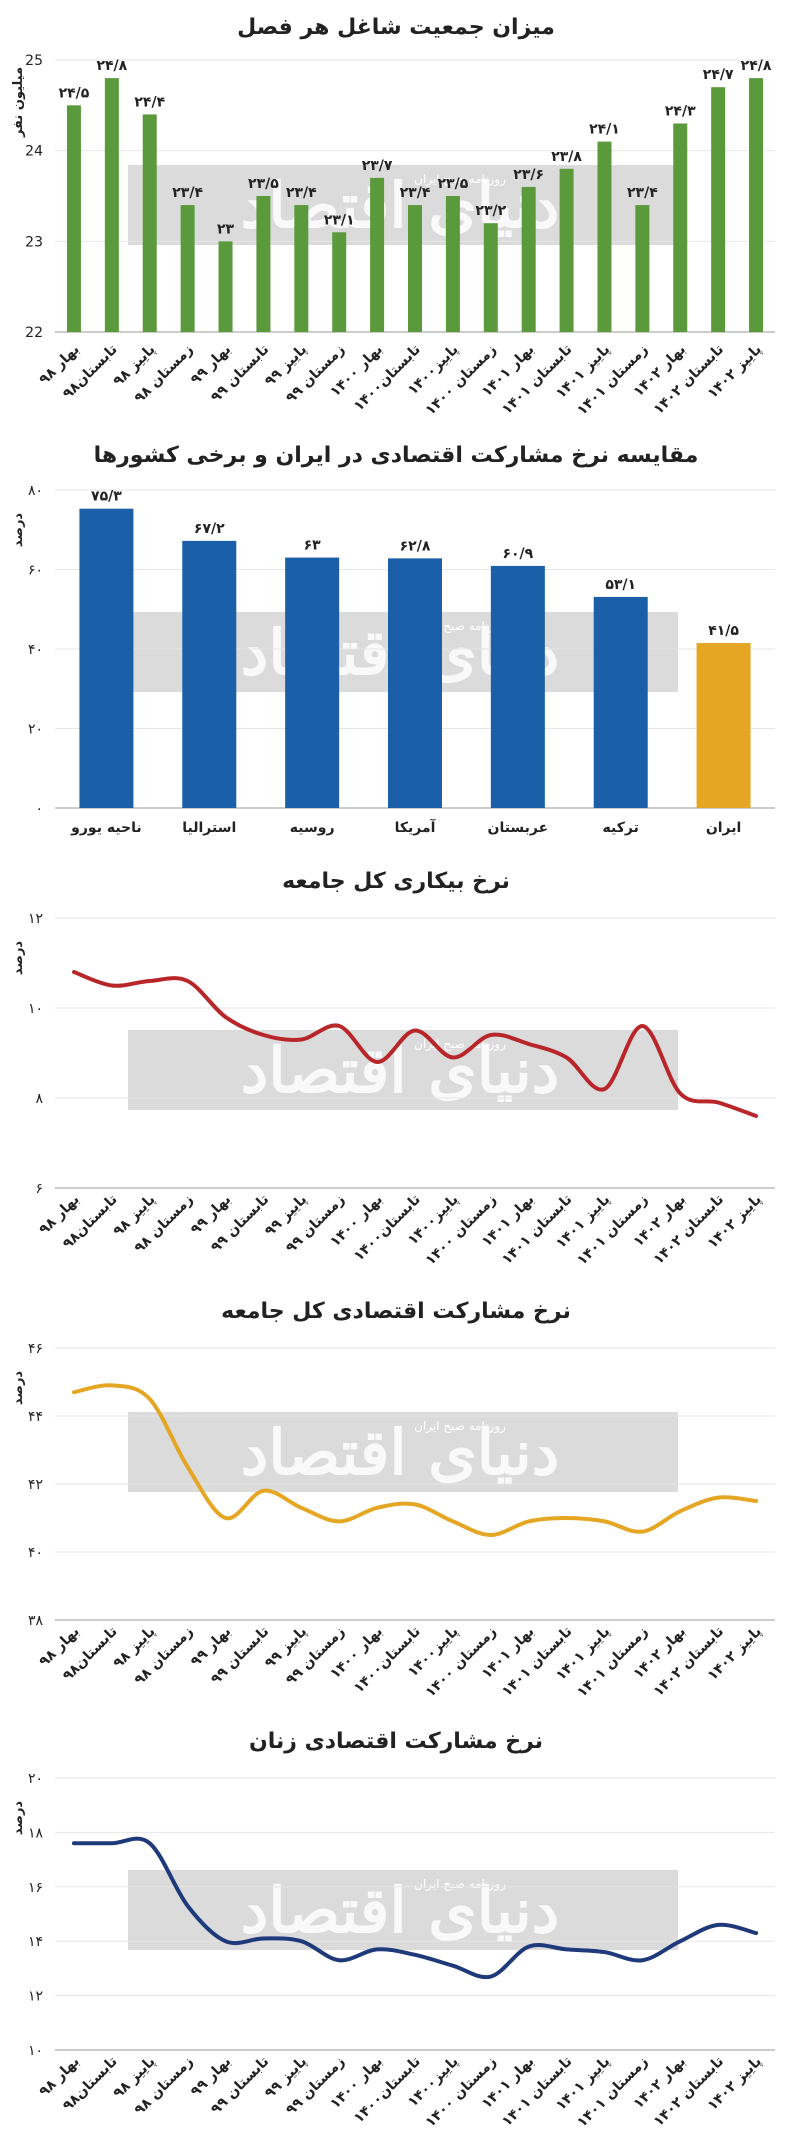 This screenshot has height=2138, width=793. I want to click on x-tick-label: ترکیه, so click(621, 828).